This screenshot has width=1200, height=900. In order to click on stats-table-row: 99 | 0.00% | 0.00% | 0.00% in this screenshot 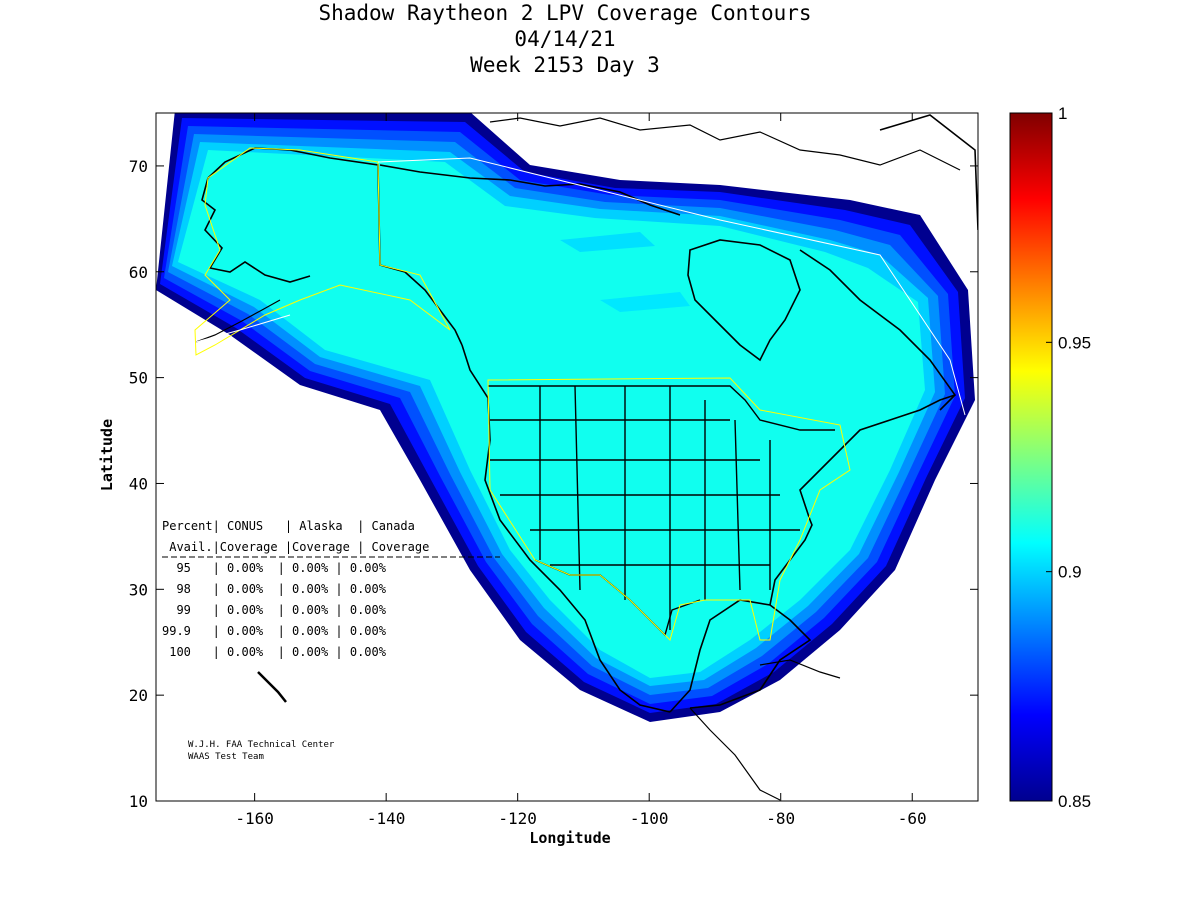, I will do `click(274, 610)`.